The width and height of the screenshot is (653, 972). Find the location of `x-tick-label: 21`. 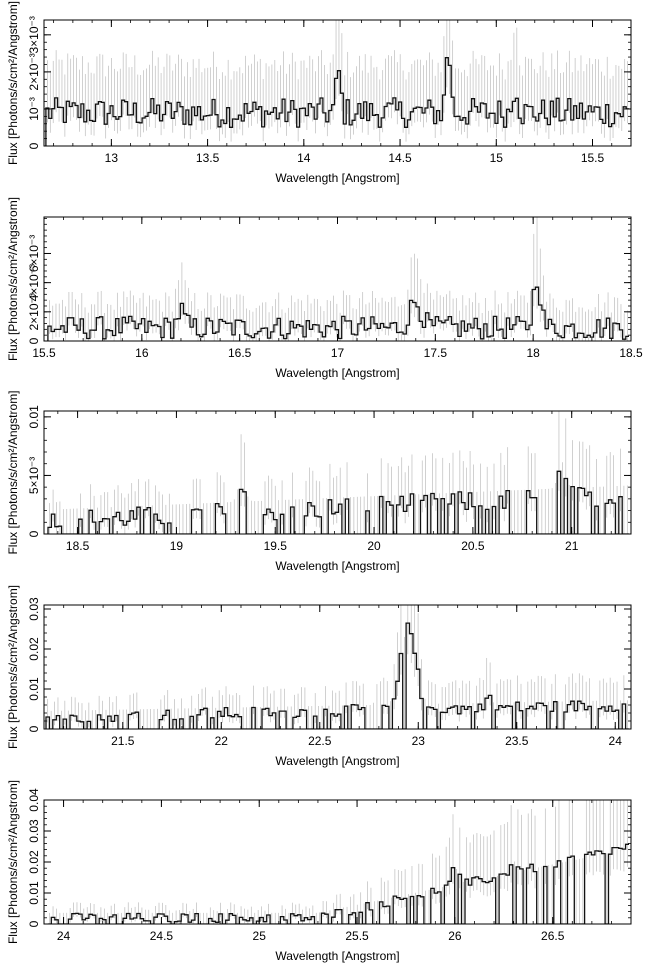

x-tick-label: 21 is located at coordinates (572, 546).